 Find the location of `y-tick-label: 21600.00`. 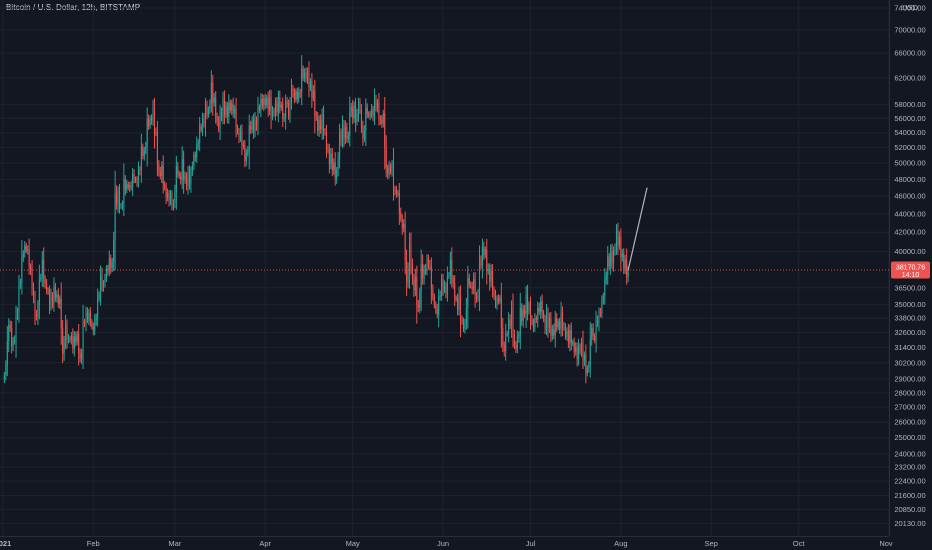

y-tick-label: 21600.00 is located at coordinates (909, 495).